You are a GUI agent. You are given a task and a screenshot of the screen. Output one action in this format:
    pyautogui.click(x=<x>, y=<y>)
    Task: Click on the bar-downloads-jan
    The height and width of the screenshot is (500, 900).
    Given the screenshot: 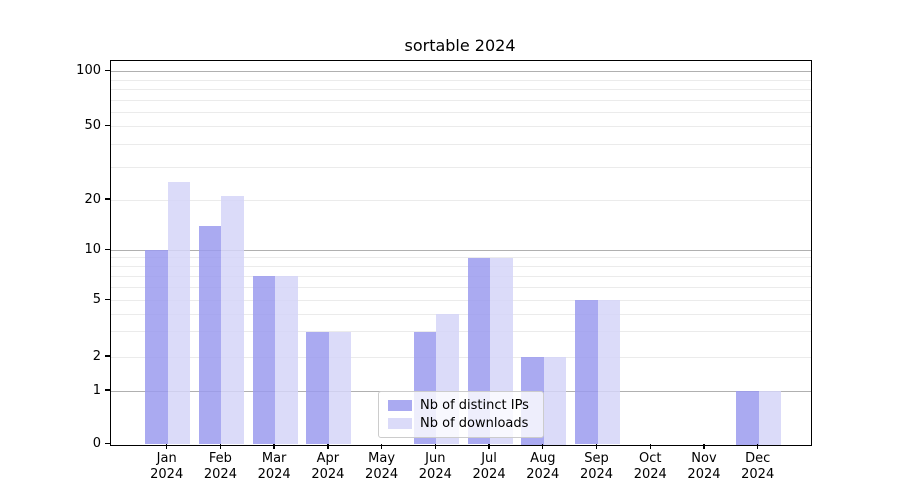 What is the action you would take?
    pyautogui.click(x=179, y=313)
    